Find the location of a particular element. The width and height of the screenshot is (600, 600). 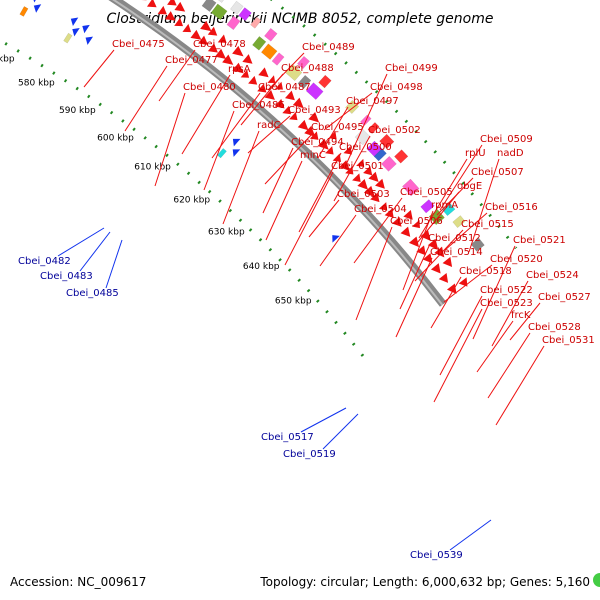

forward-gene-label: Cbei_0489 is located at coordinates (328, 47).